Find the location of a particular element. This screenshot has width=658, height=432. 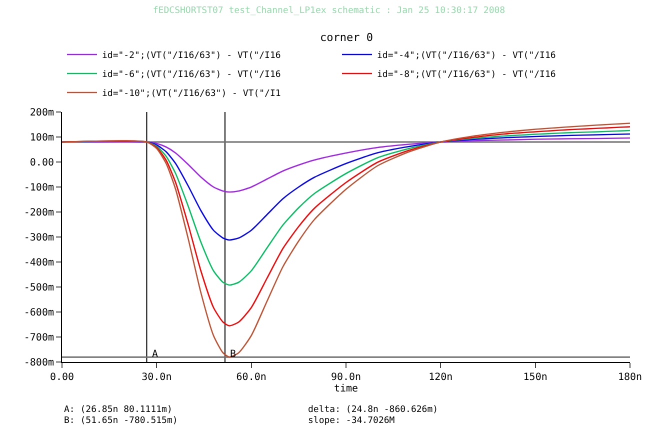

legend-label: id="-10";(VT("/I16/63") - VT("/I1 is located at coordinates (191, 94).